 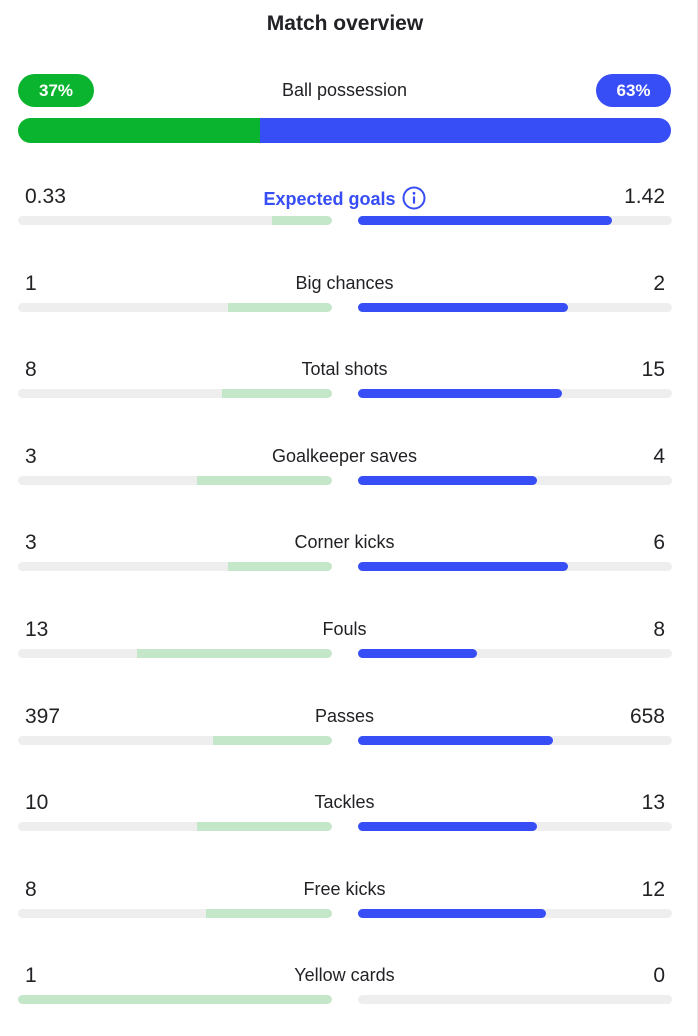 I want to click on home-value: 0.33, so click(x=45, y=196).